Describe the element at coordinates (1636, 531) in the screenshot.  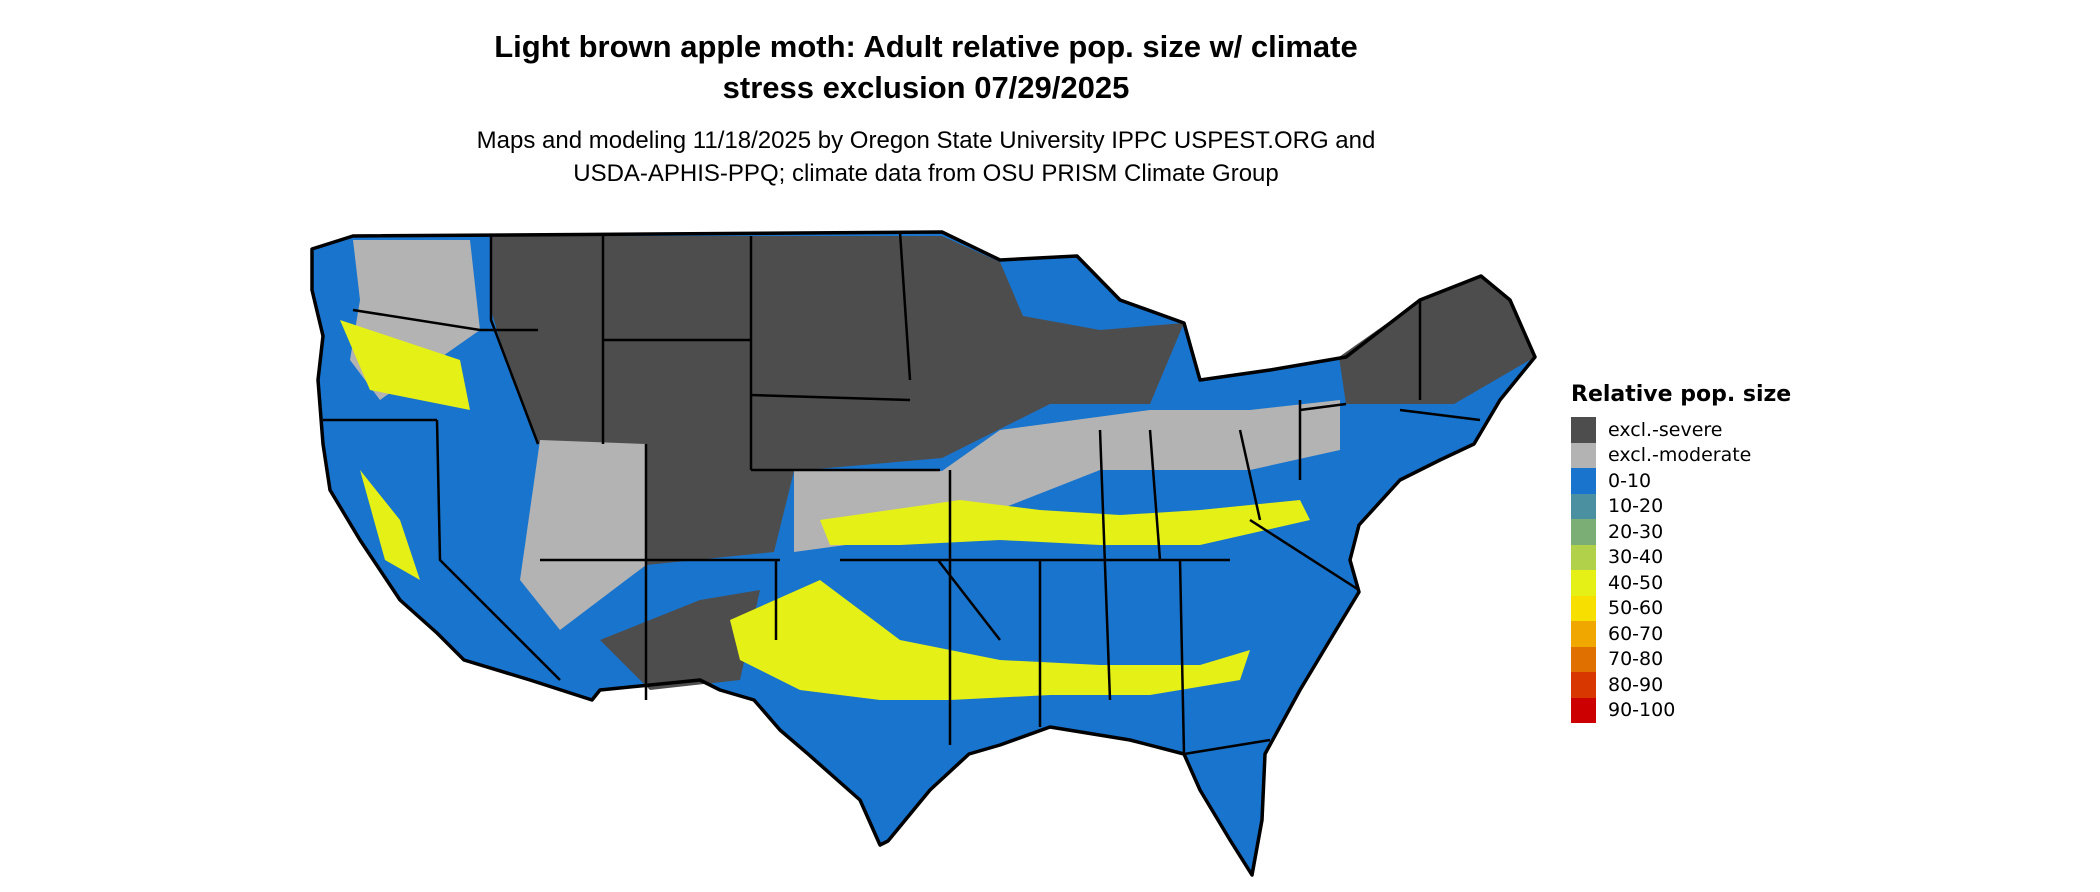
I see `legend-label: 20-30` at that location.